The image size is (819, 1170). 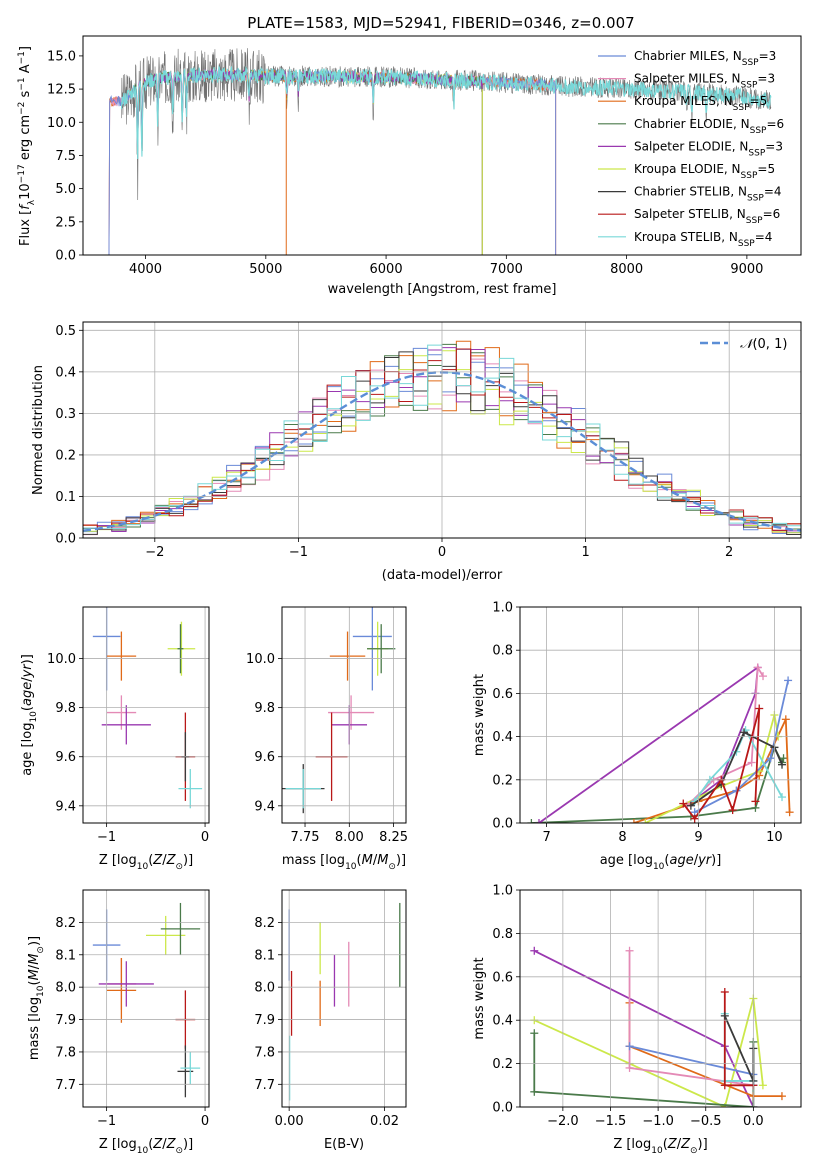 I want to click on legend-entry: 𝒩(0, 1), so click(x=763, y=344).